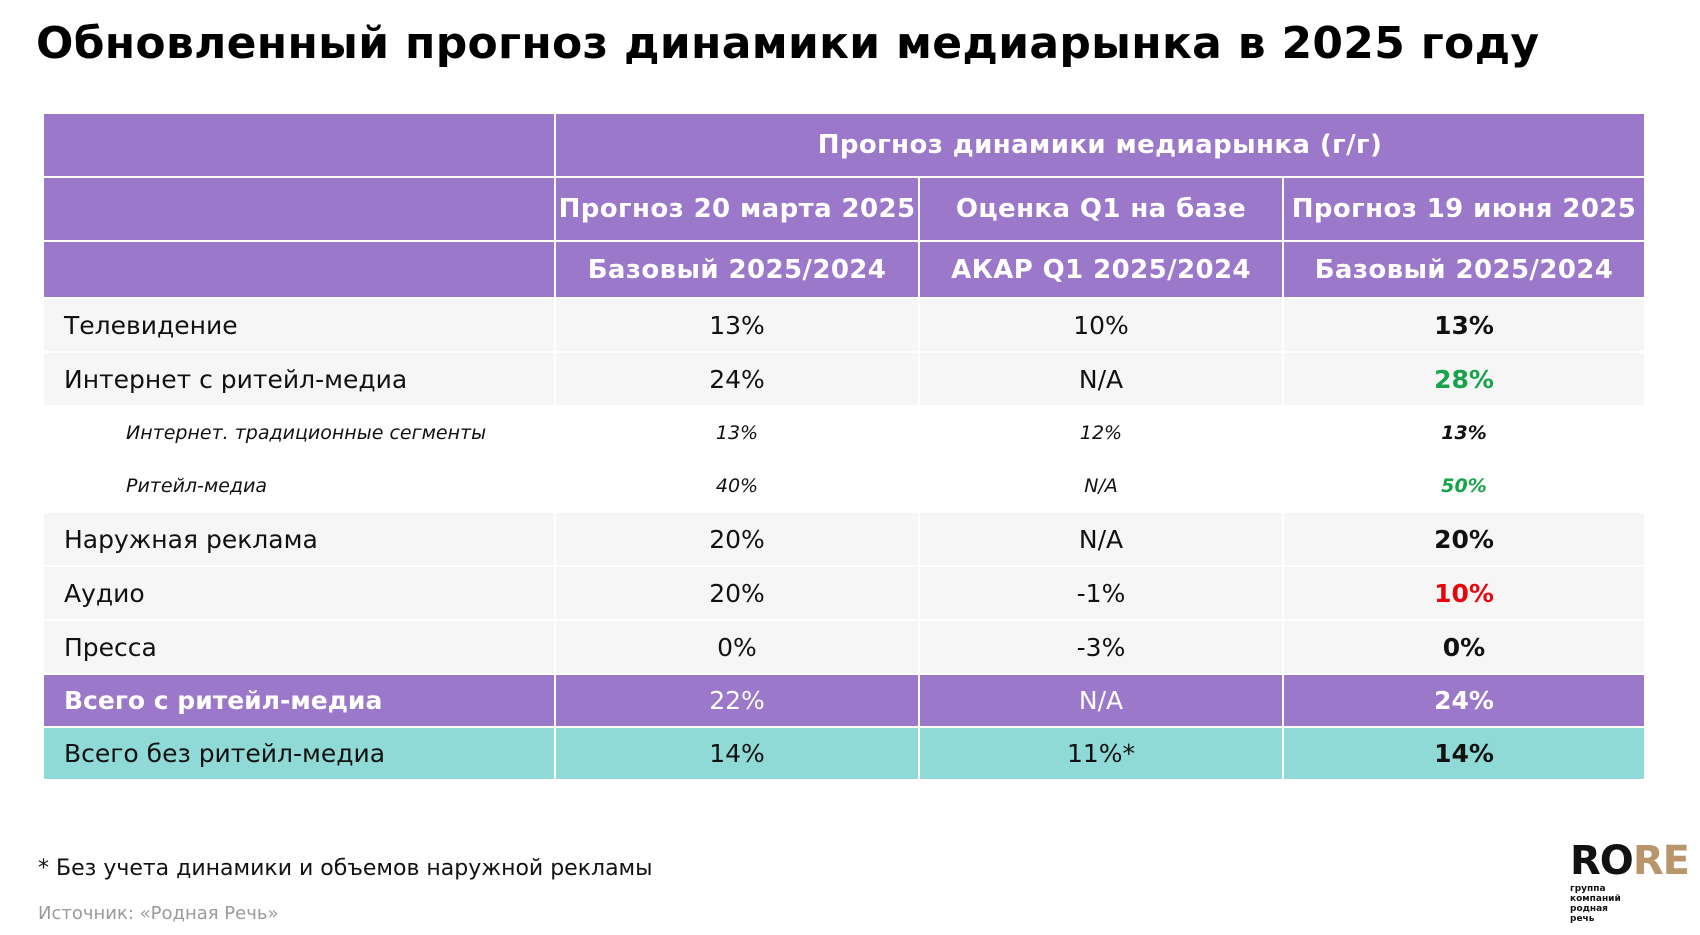 The height and width of the screenshot is (935, 1700). Describe the element at coordinates (1464, 539) in the screenshot. I see `value-june: 20%` at that location.